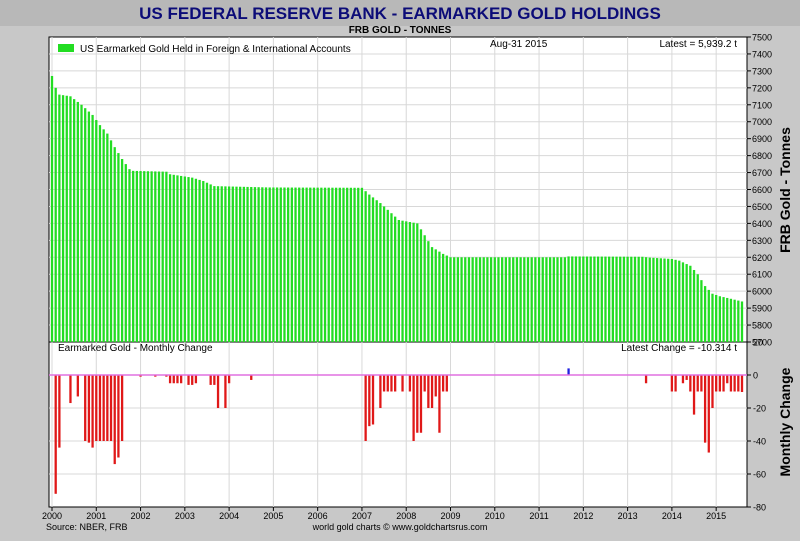 The height and width of the screenshot is (541, 800). I want to click on y-tick-label: 6100, so click(762, 275).